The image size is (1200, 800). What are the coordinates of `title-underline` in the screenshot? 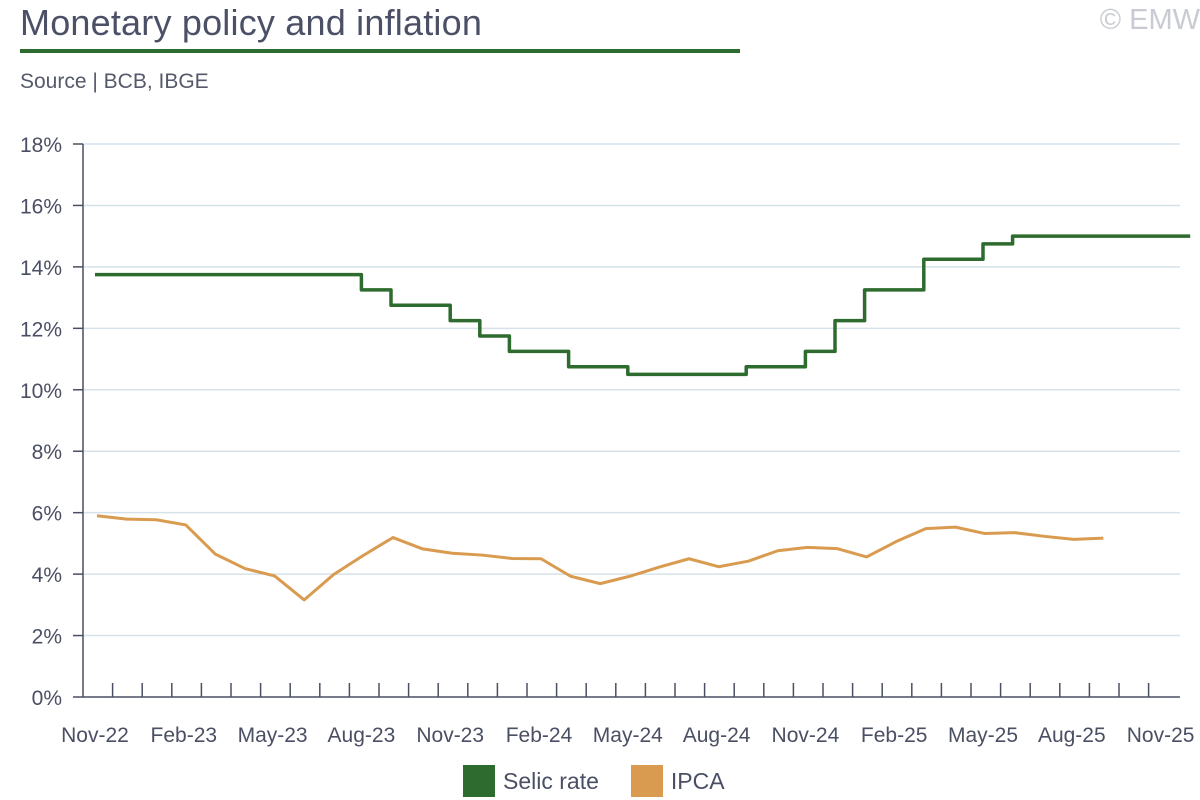 It's located at (380, 51).